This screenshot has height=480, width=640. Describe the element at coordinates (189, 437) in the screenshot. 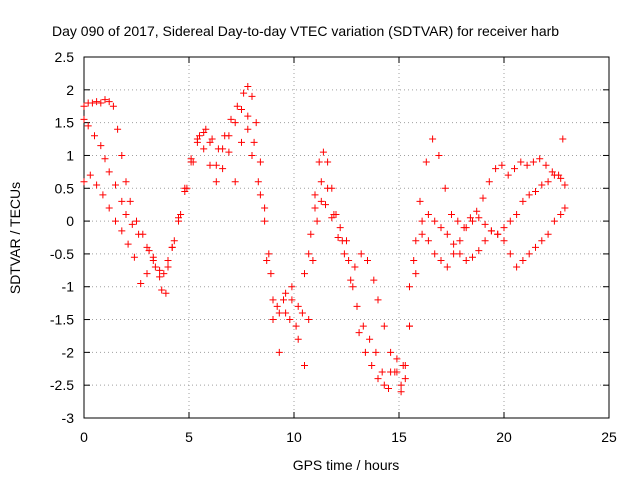

I see `x-tick-label: 5` at that location.